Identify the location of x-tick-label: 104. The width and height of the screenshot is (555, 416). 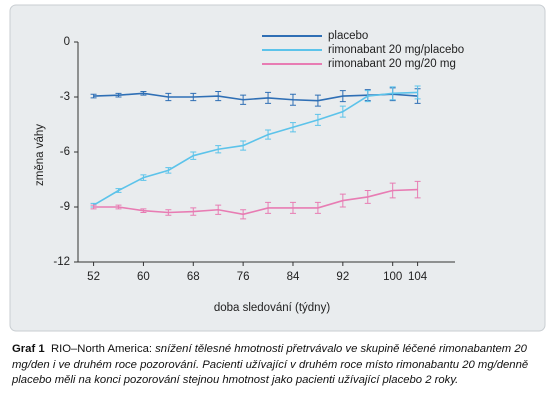
(418, 277).